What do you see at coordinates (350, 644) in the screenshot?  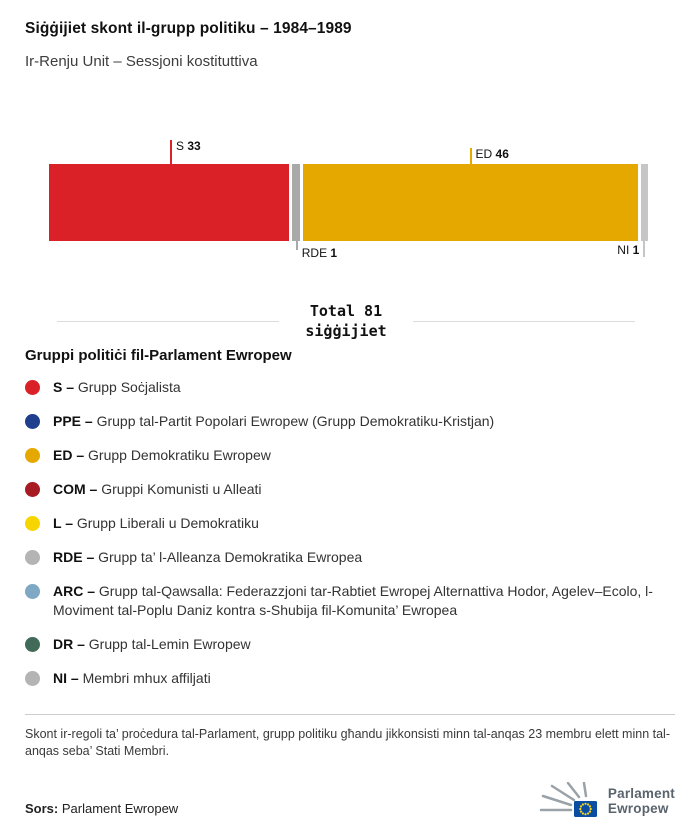 I see `legend-item-dr: DR – Grupp tal-Lemin Ewropew` at bounding box center [350, 644].